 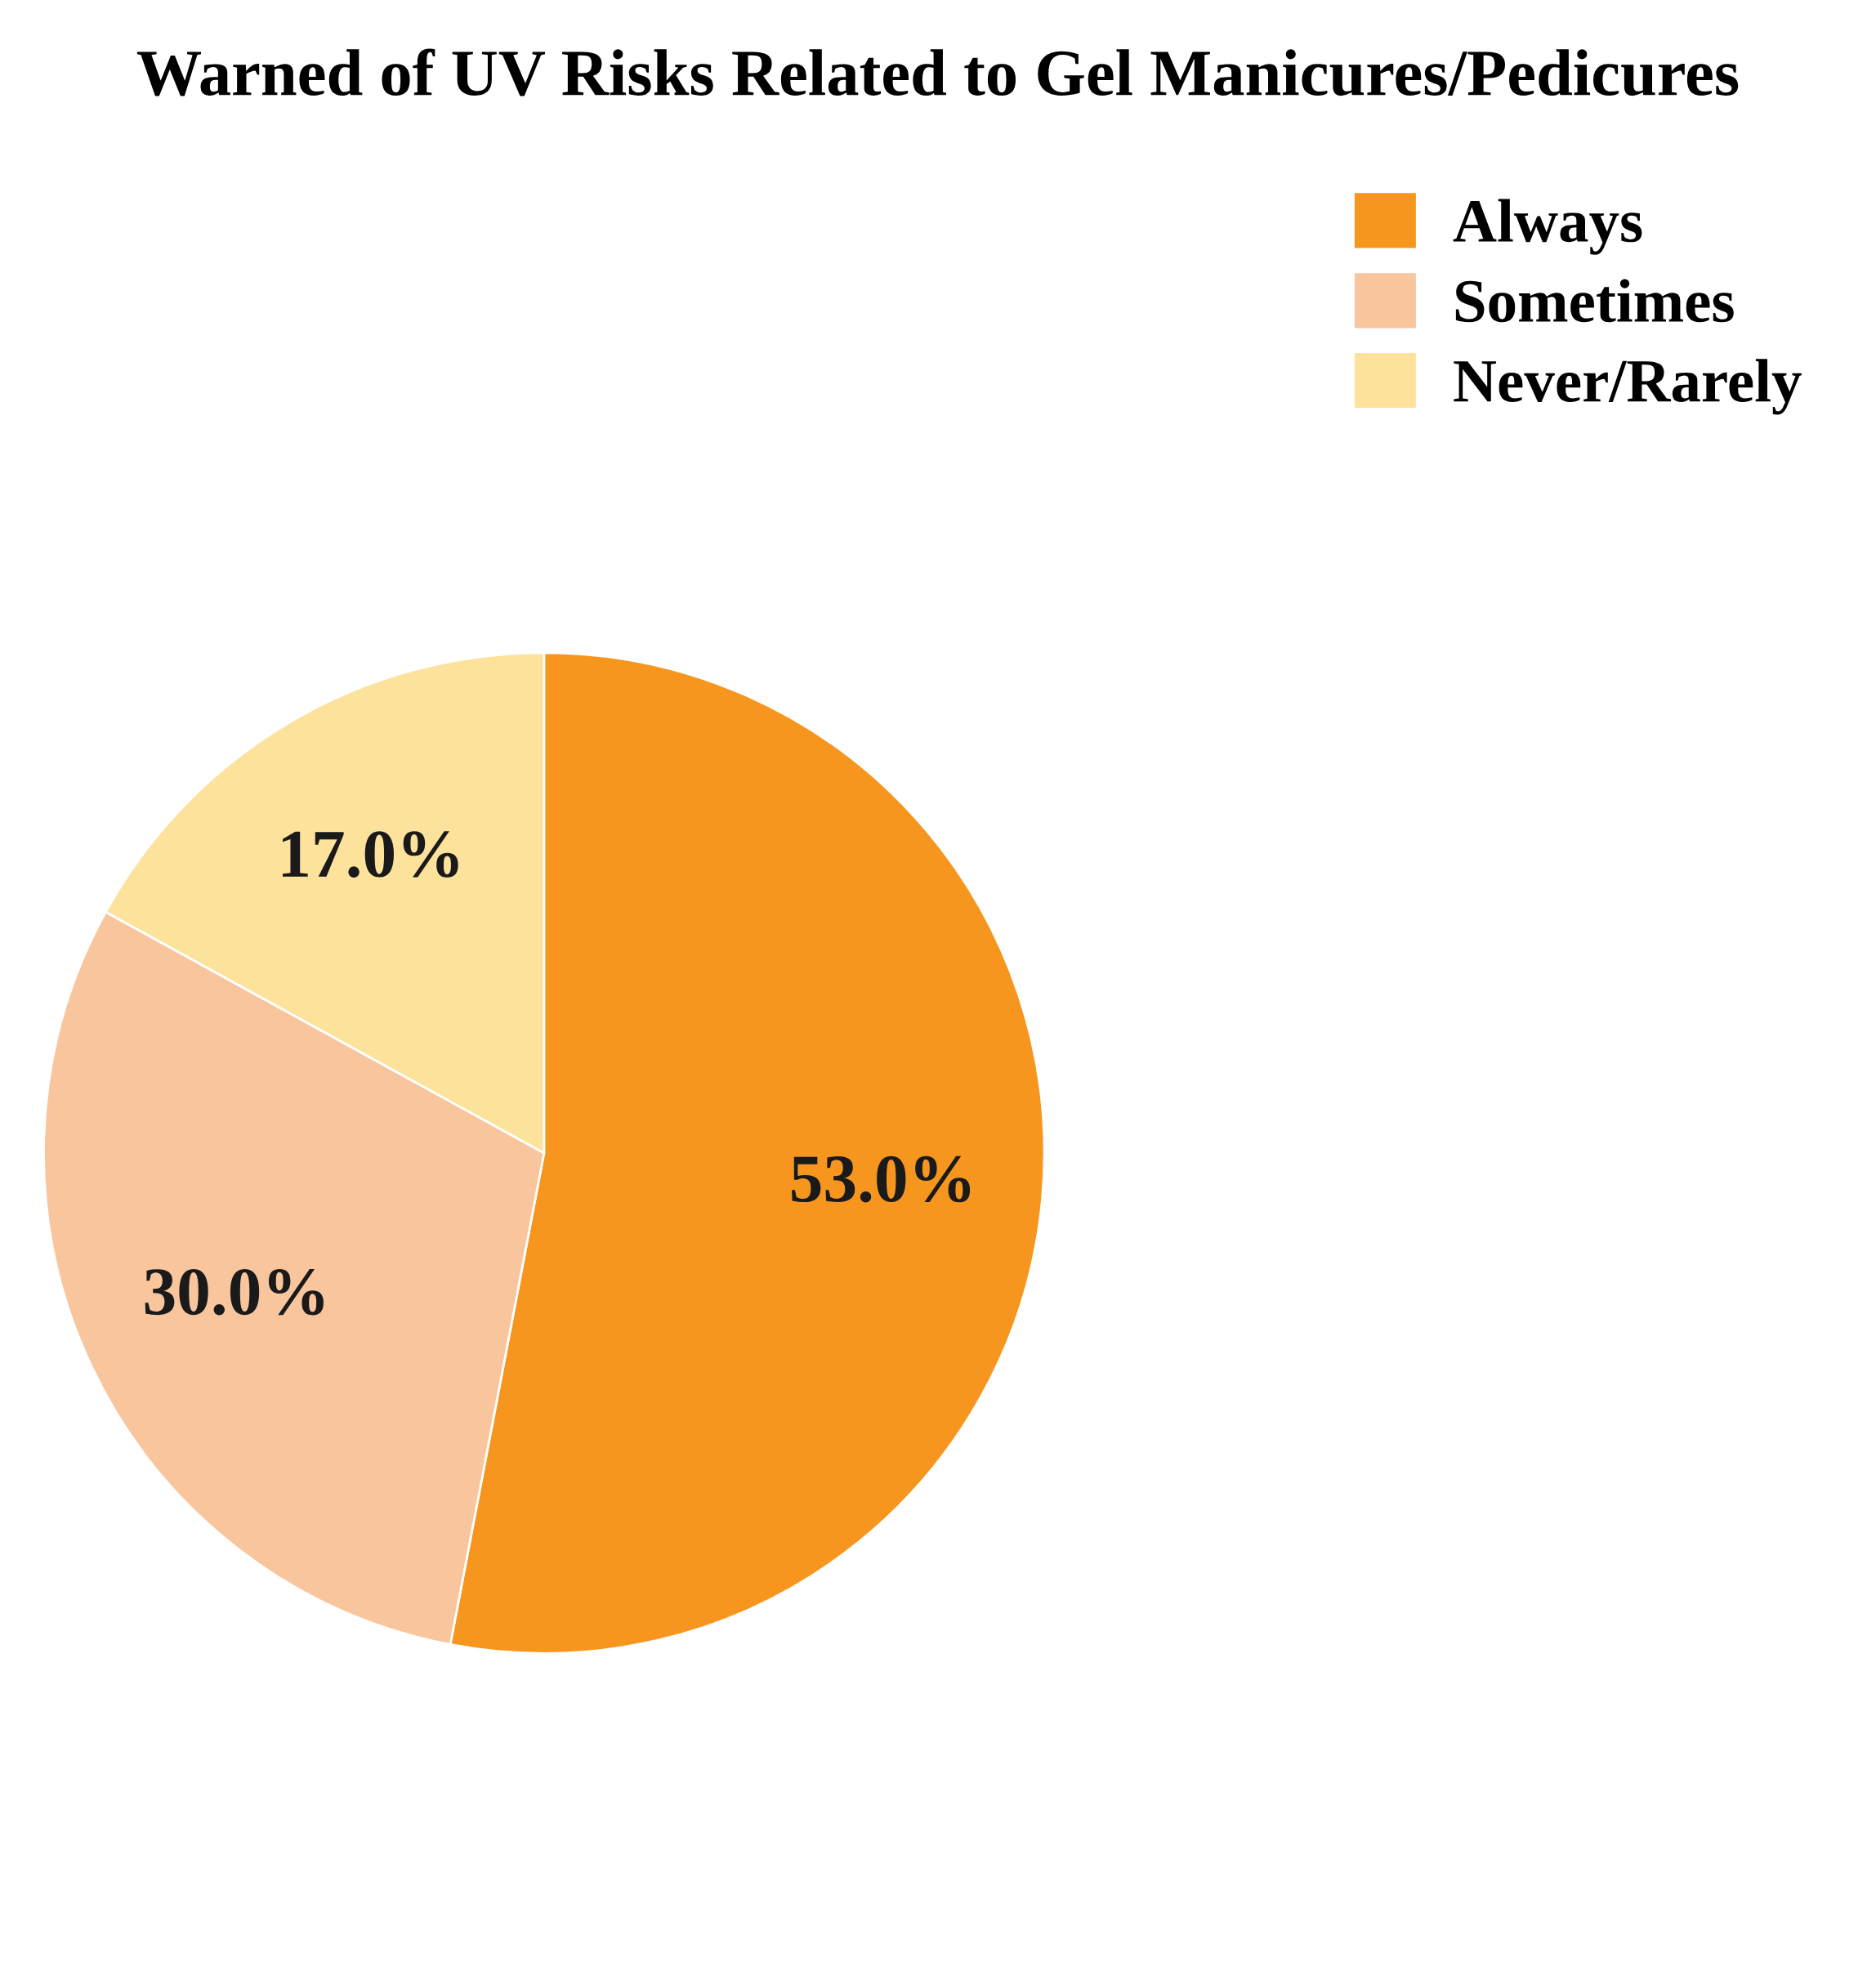 I want to click on chart-title: Warned of UV Risks Related to Gel Manicures/Pedicures, so click(x=937, y=72).